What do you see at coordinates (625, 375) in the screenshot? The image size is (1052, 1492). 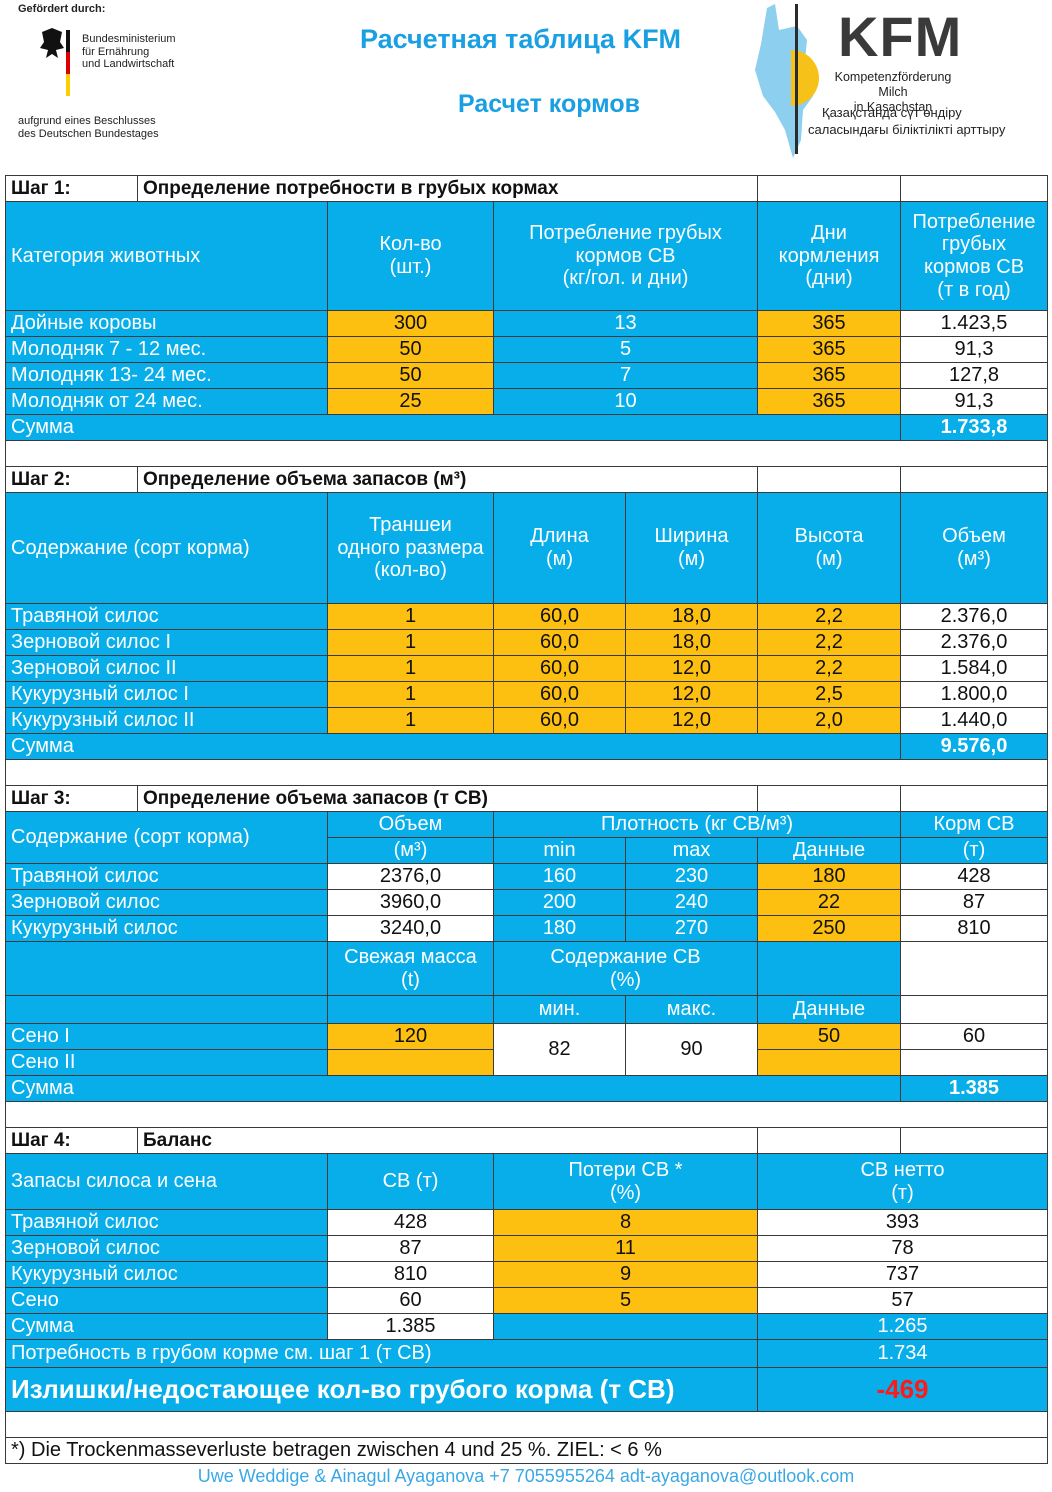 I see `cell: 7` at bounding box center [625, 375].